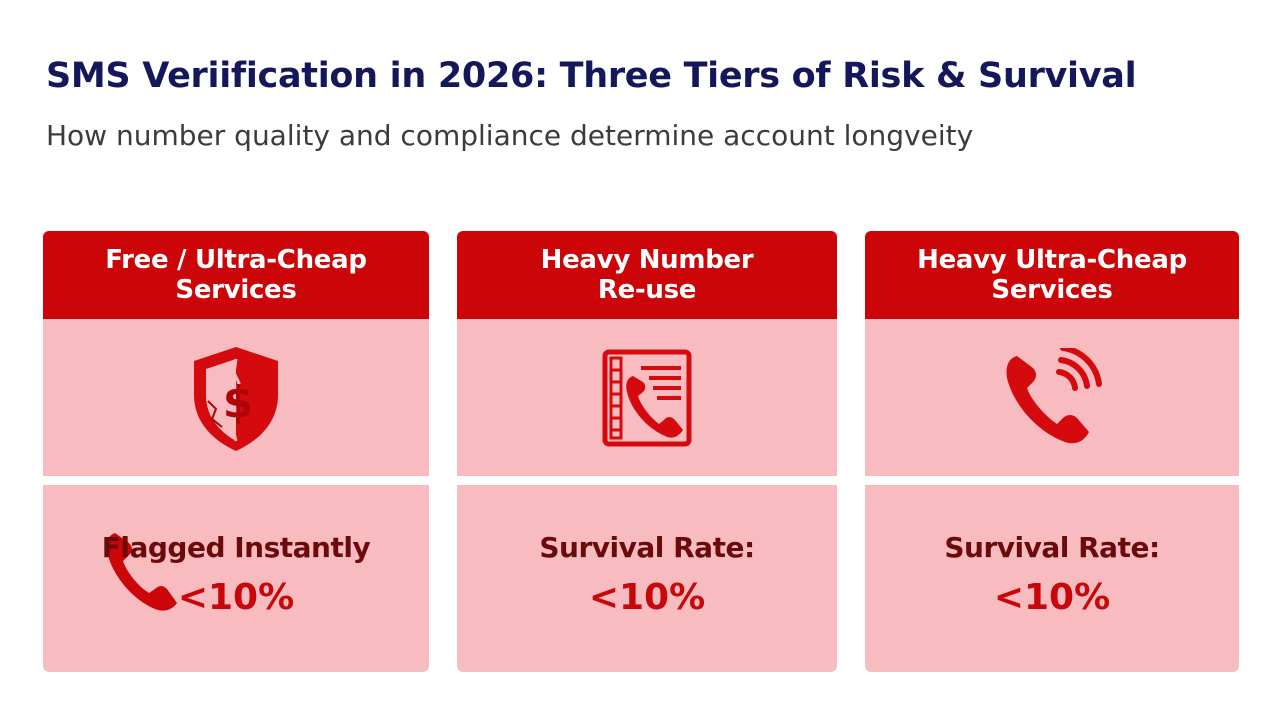 The height and width of the screenshot is (720, 1280). I want to click on tier-card-header: Heavy Ultra-Cheap Services, so click(1052, 275).